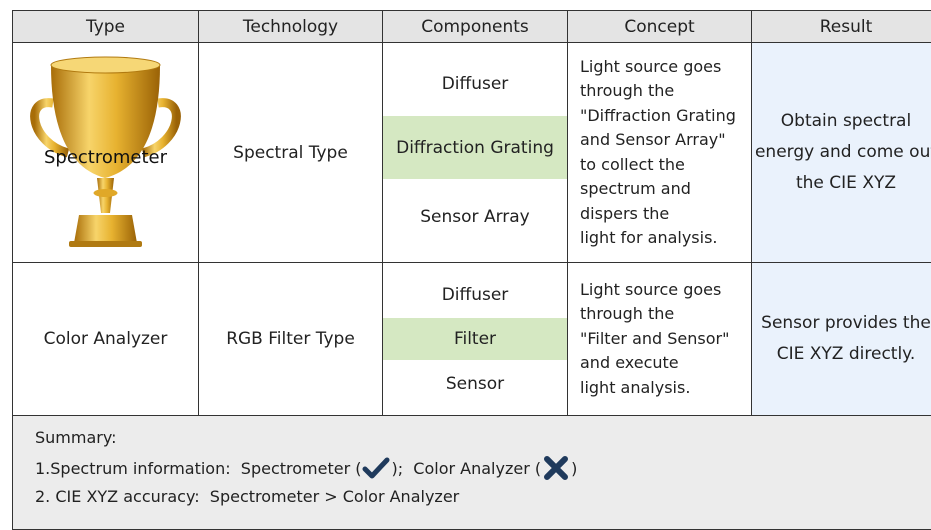 The width and height of the screenshot is (931, 530). I want to click on header-text: Concept, so click(659, 26).